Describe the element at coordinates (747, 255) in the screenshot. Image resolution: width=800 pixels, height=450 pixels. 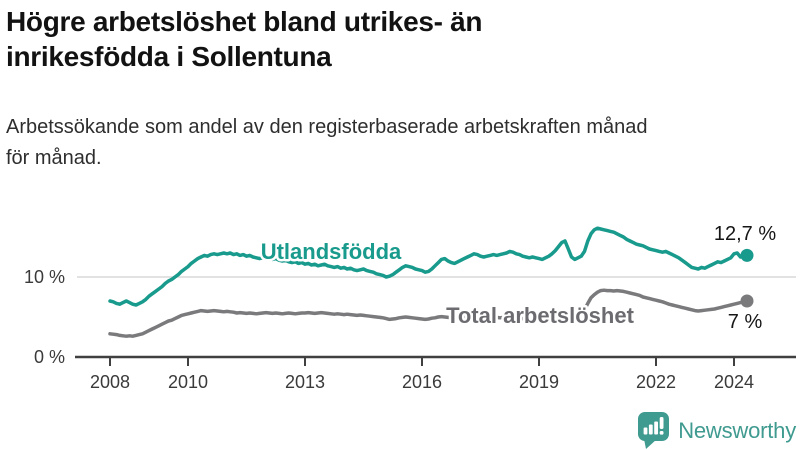
I see `series-end-dot-utlandsfodda` at that location.